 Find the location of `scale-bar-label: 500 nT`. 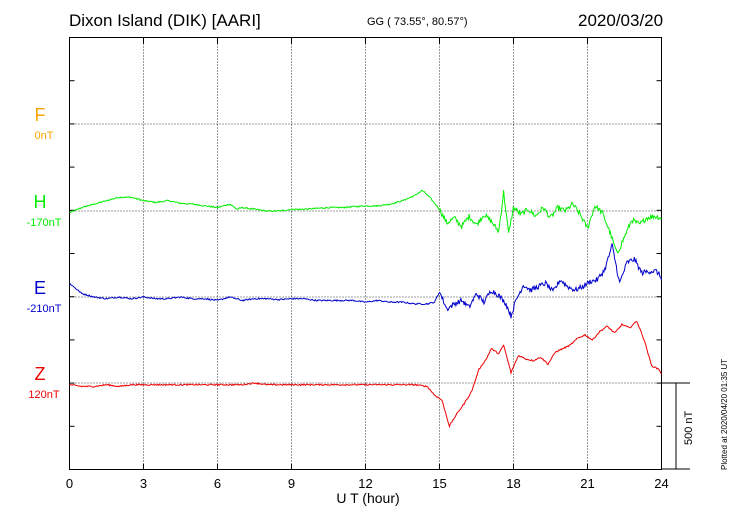

scale-bar-label: 500 nT is located at coordinates (689, 427).